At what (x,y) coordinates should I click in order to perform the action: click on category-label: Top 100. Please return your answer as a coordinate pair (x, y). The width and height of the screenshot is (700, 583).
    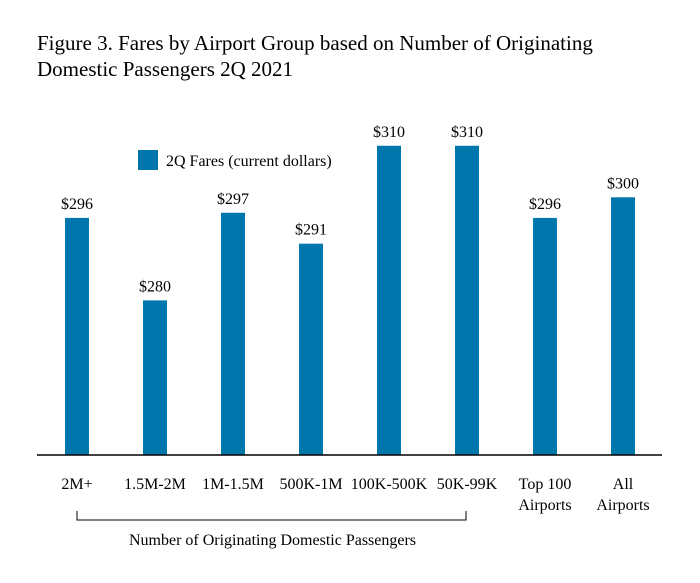
    Looking at the image, I should click on (545, 484).